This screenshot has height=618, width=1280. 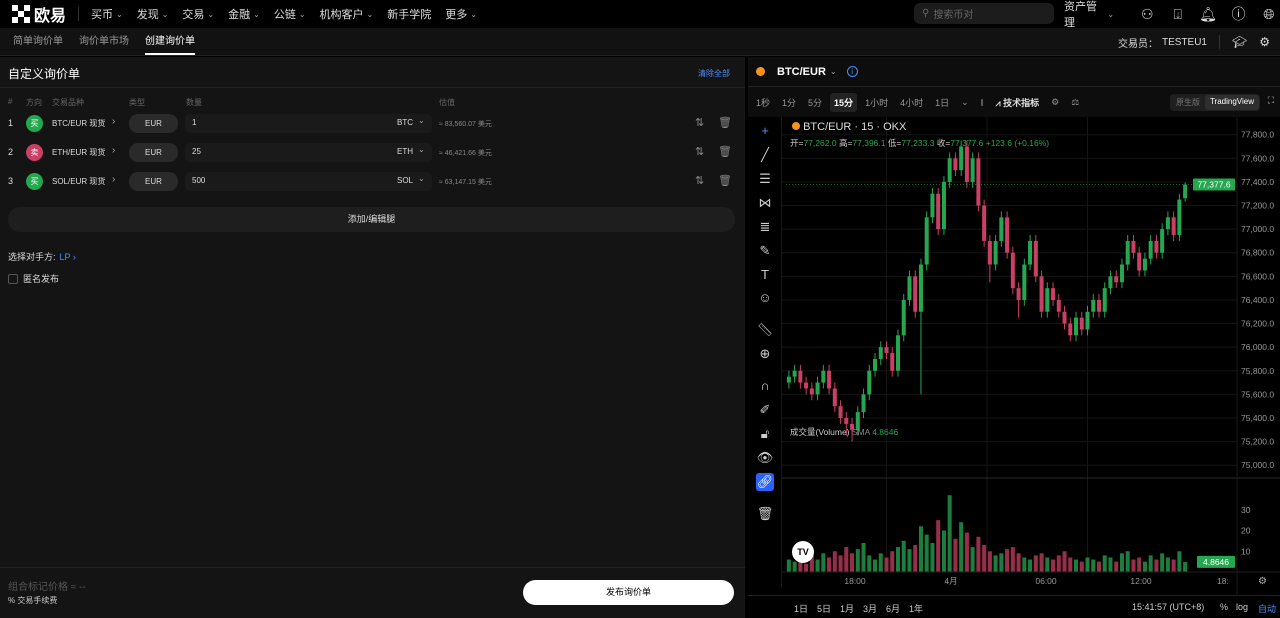 I want to click on range-3: 3月, so click(x=870, y=609).